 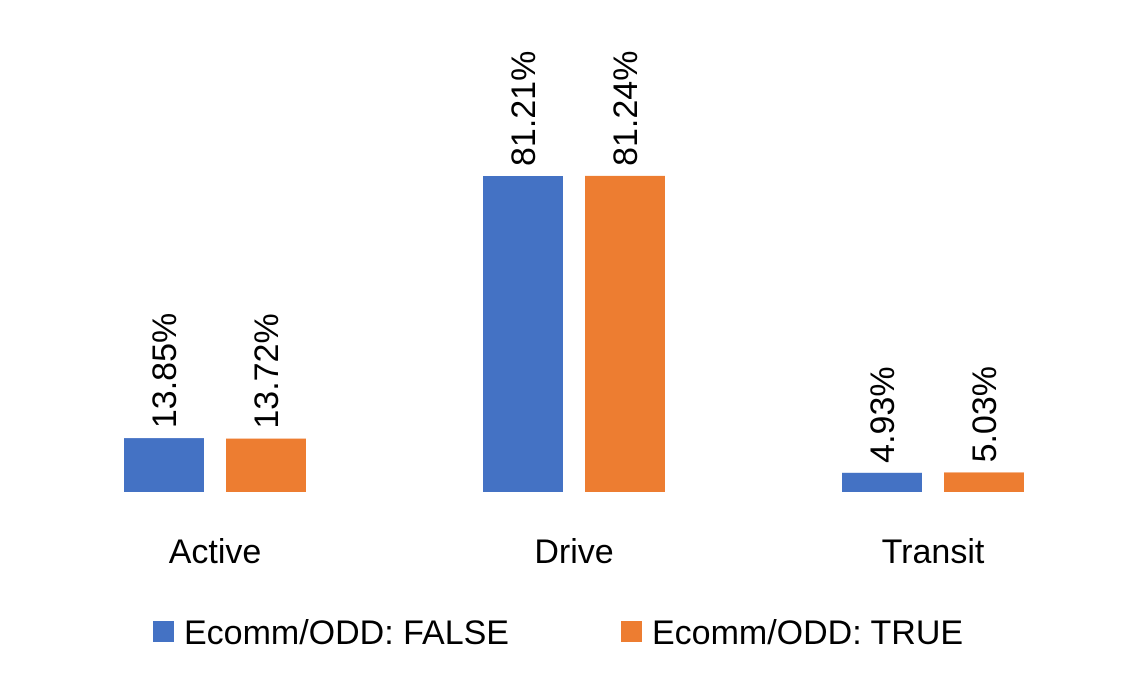 I want to click on data-label-active-series-2: 13.72%, so click(x=267, y=370).